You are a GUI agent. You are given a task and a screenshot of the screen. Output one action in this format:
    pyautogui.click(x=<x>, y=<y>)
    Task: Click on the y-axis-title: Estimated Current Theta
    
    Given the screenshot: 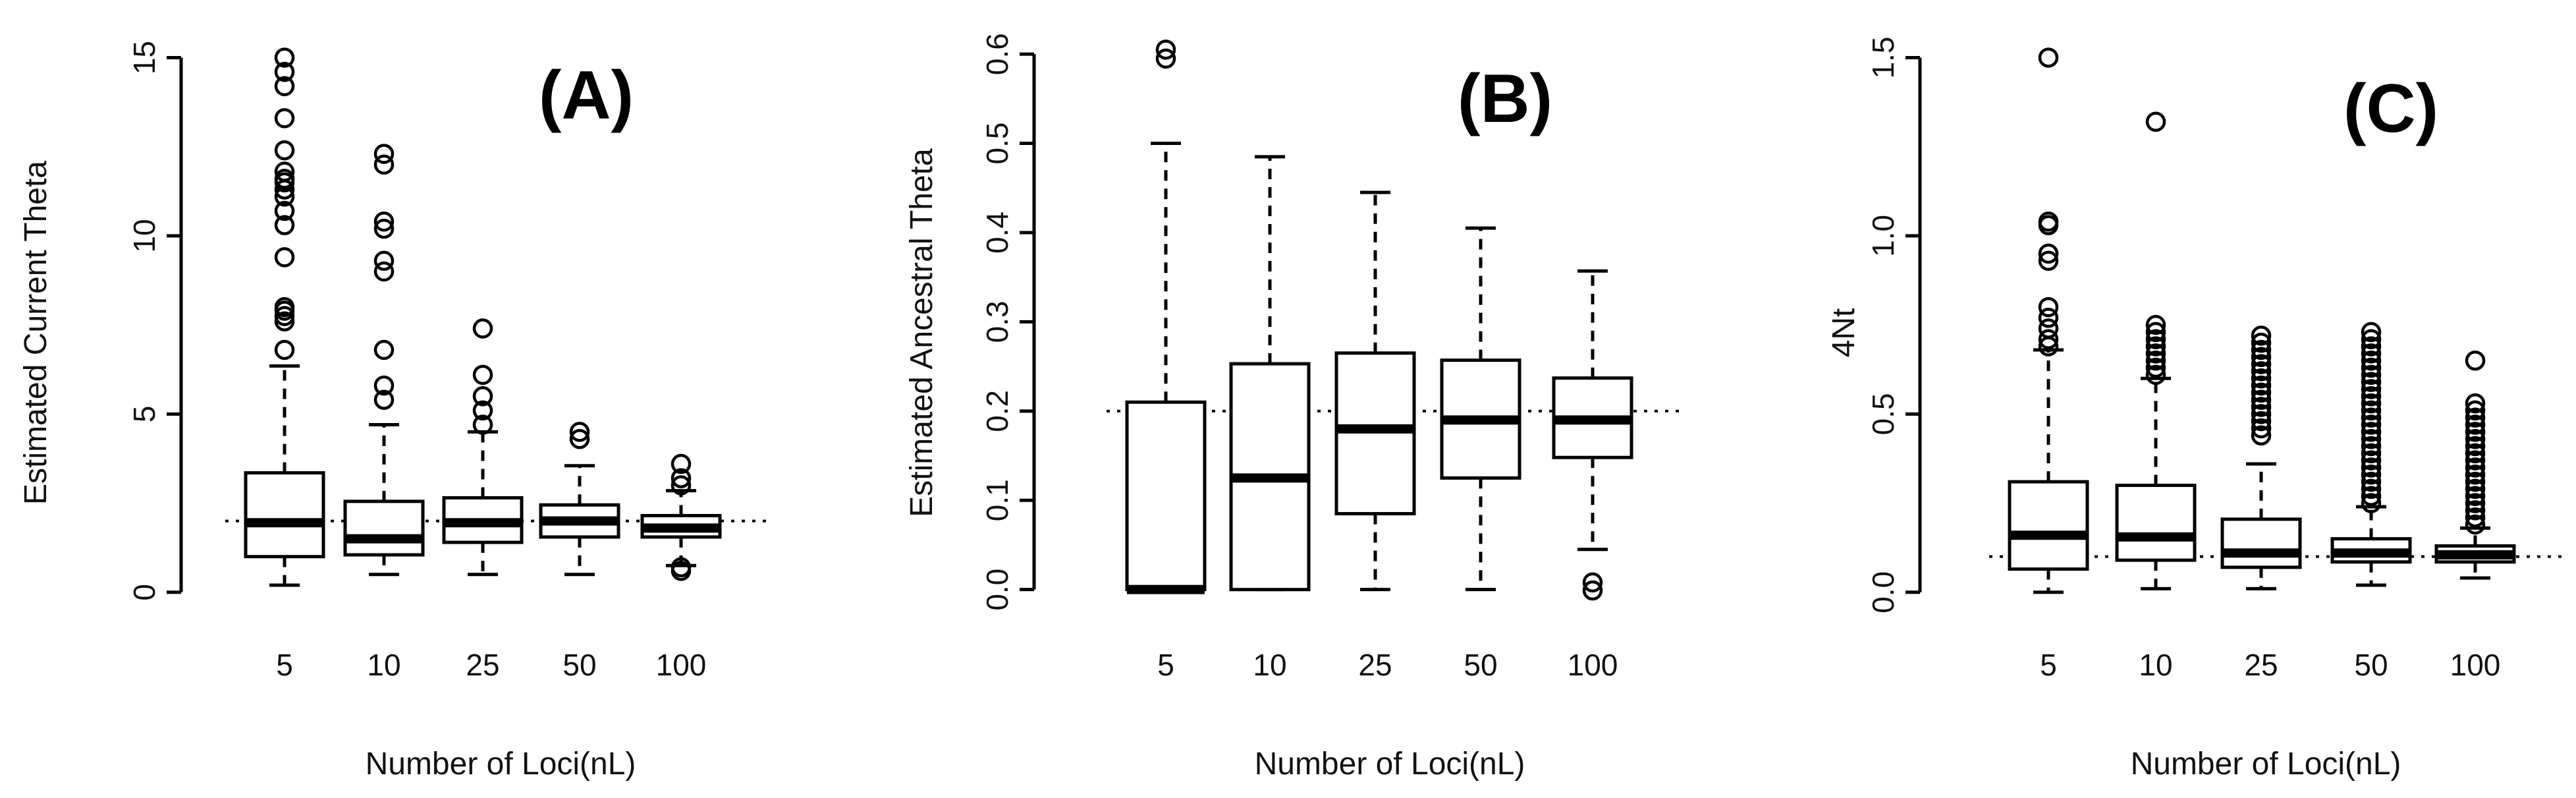 What is the action you would take?
    pyautogui.click(x=35, y=333)
    